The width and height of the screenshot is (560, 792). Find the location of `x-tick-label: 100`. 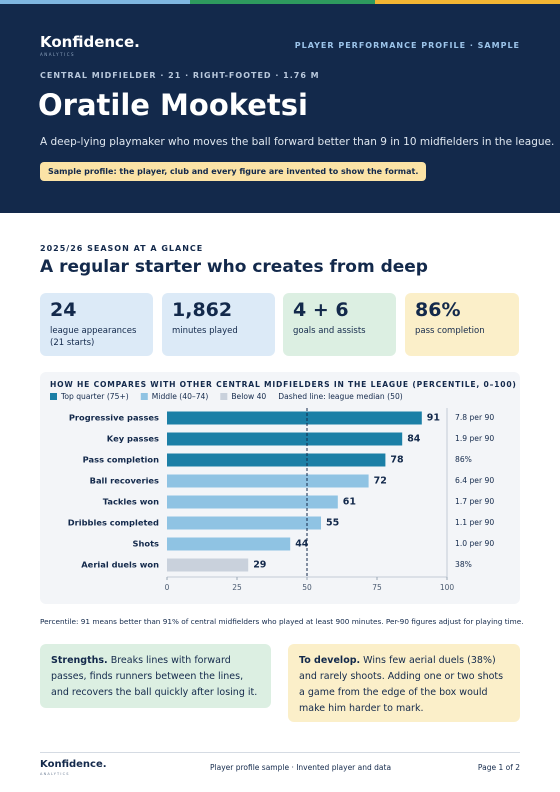

x-tick-label: 100 is located at coordinates (447, 587).